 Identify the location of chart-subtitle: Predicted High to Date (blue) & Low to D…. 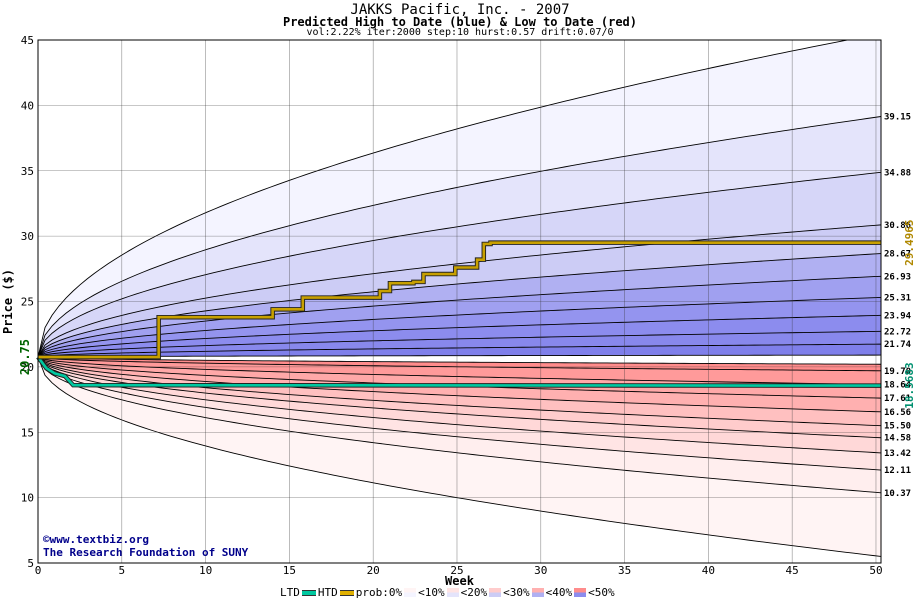
(459, 22).